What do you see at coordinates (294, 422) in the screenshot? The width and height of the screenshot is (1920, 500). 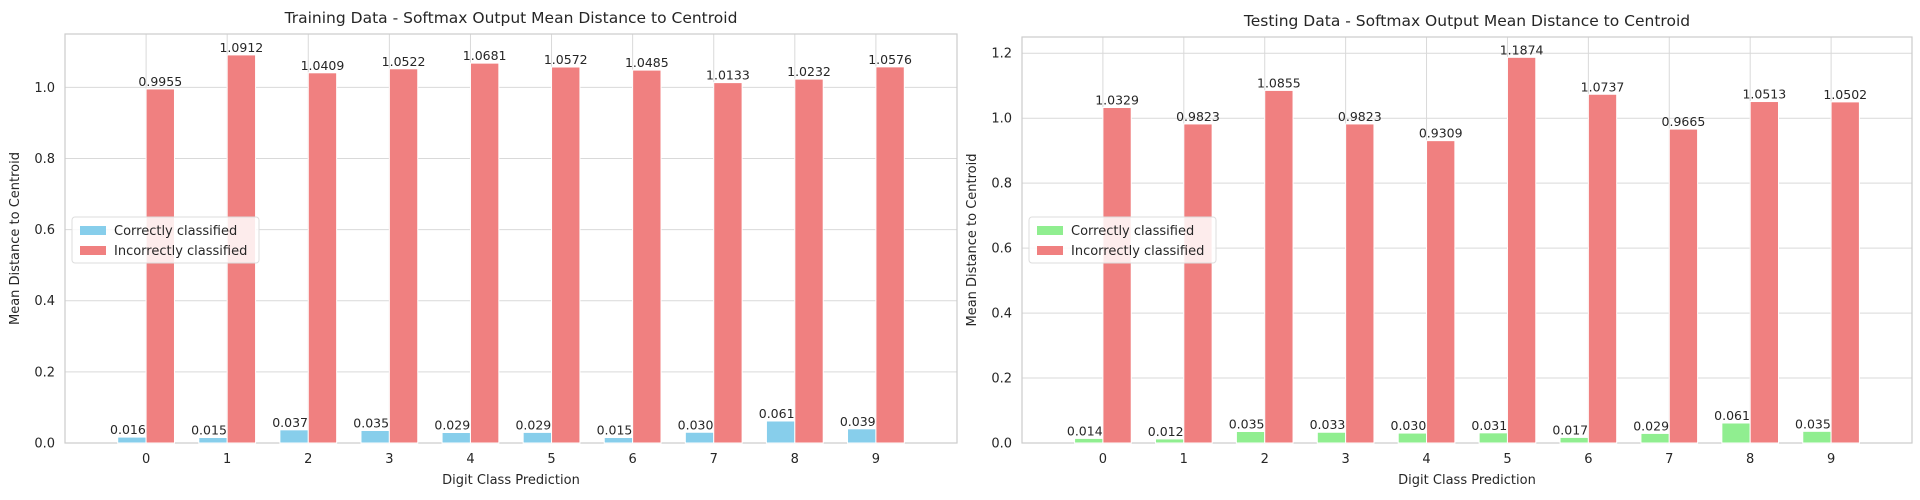 I see `data-label: 0.0370` at bounding box center [294, 422].